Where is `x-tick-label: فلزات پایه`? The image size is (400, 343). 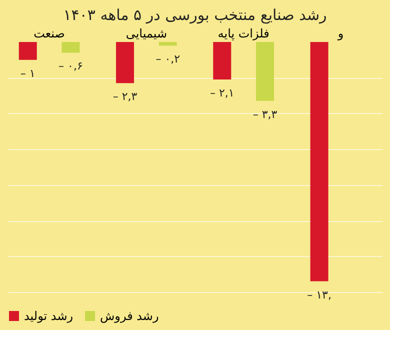 x-tick-label: فلزات پایه is located at coordinates (244, 33).